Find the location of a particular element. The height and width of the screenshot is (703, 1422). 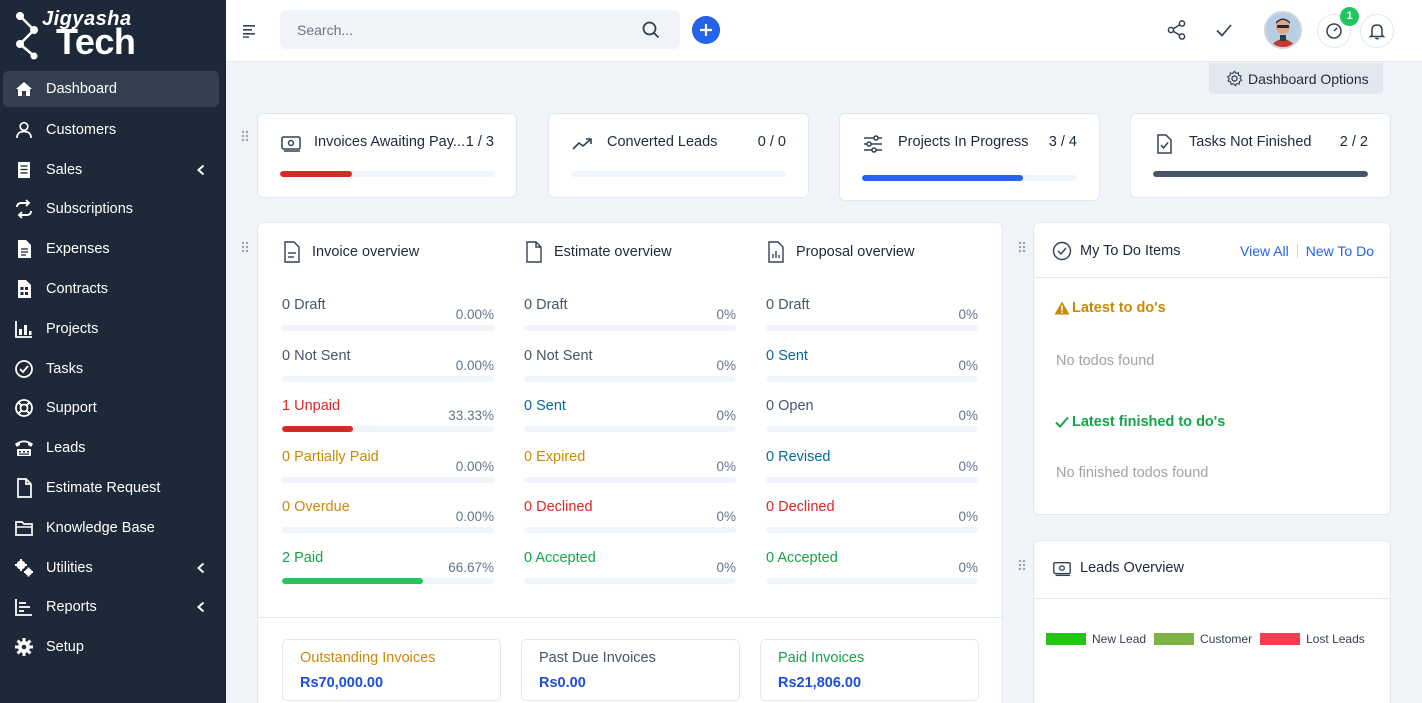

brand-logo: Jigyasha Tech is located at coordinates (84, 34).